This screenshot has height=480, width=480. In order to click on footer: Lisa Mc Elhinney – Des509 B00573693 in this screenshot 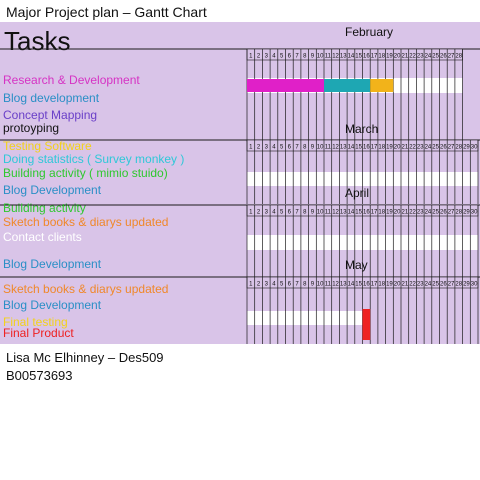, I will do `click(85, 367)`.